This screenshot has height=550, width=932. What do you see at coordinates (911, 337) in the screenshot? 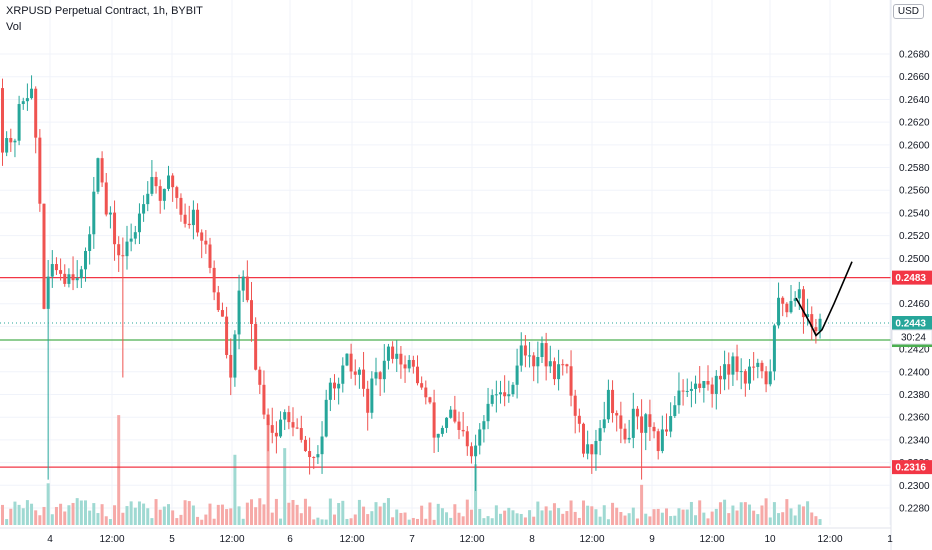
I see `countdown-bg` at bounding box center [911, 337].